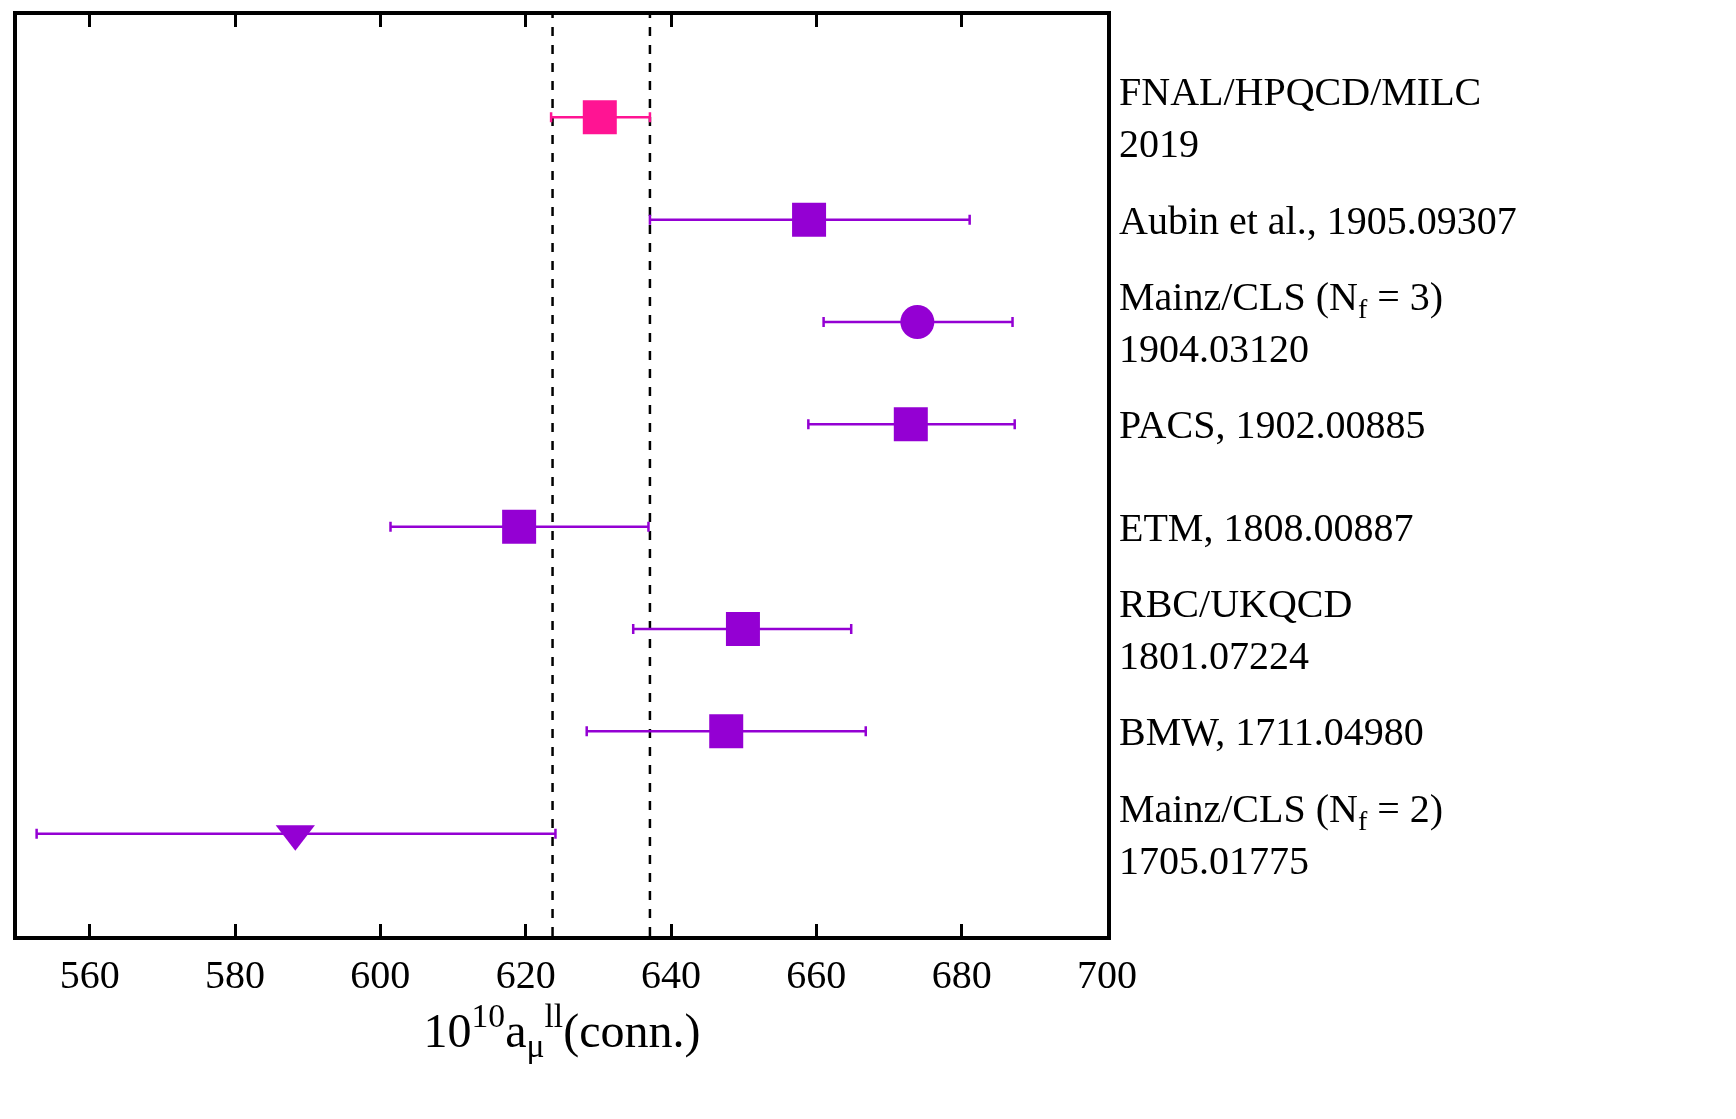 The image size is (1736, 1119). What do you see at coordinates (1318, 220) in the screenshot?
I see `y-tick-label: Aubin et al., 1905.09307` at bounding box center [1318, 220].